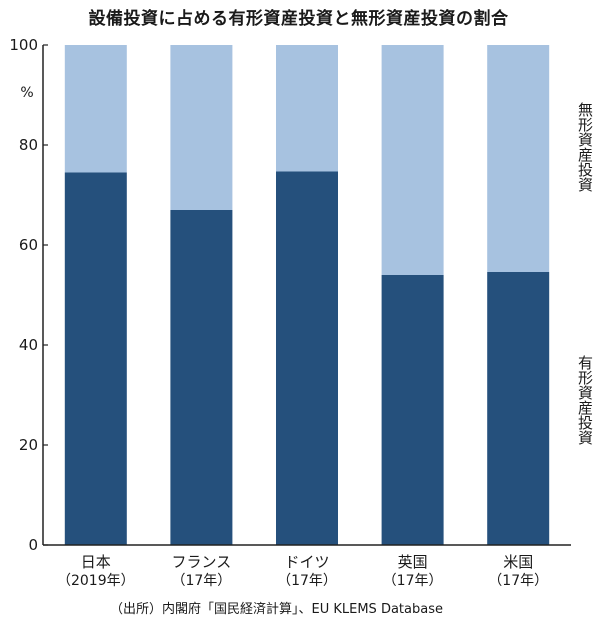 The image size is (597, 622). Describe the element at coordinates (306, 562) in the screenshot. I see `x-tick-label: ドイツ` at that location.